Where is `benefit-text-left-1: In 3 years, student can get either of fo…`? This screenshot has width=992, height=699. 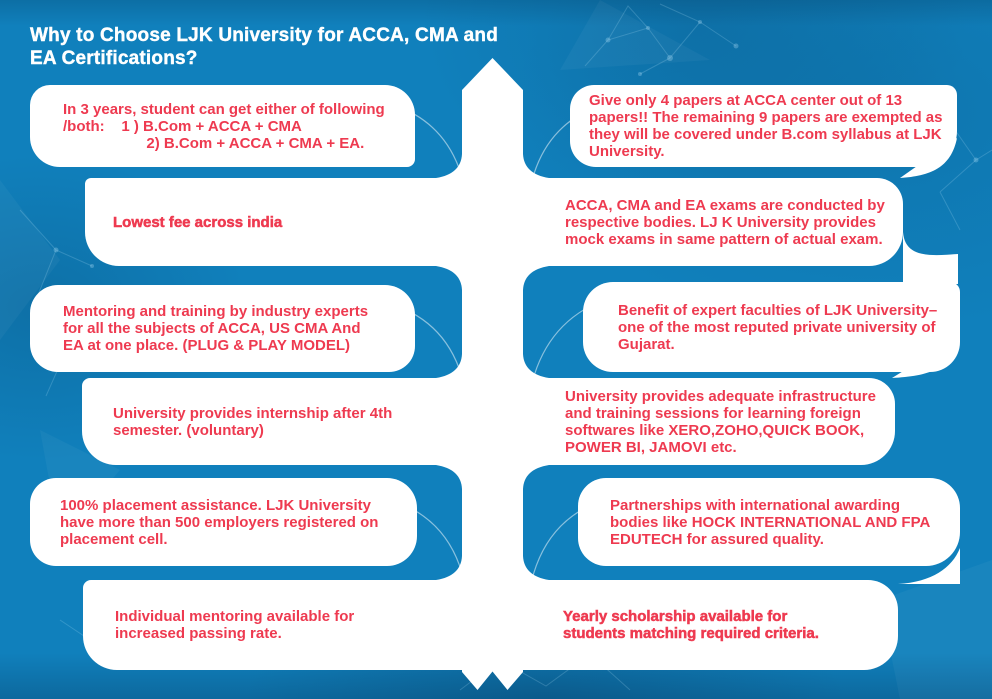
benefit-text-left-1: In 3 years, student can get either of fo… is located at coordinates (224, 126).